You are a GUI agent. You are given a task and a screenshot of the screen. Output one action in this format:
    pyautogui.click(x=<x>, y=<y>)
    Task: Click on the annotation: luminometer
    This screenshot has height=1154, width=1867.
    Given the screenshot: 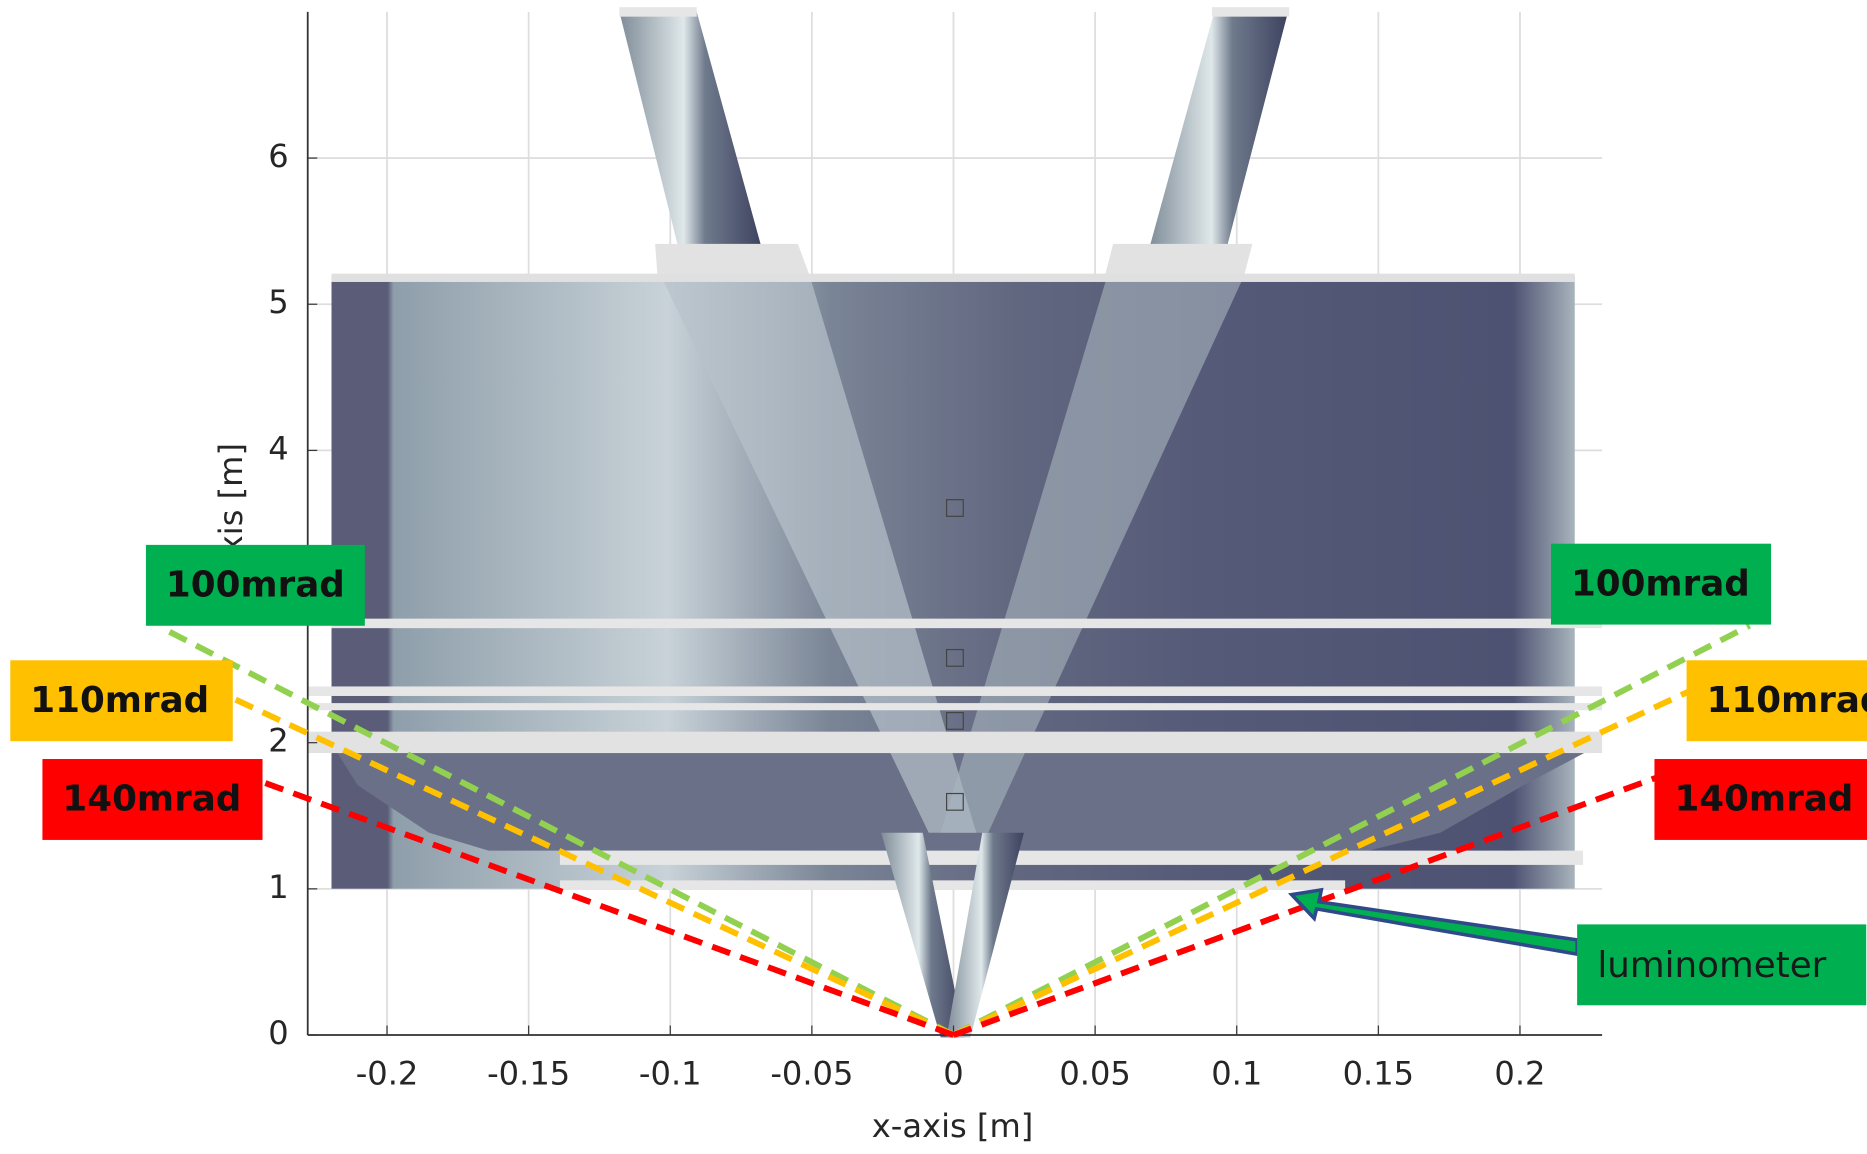 What is the action you would take?
    pyautogui.click(x=1711, y=965)
    